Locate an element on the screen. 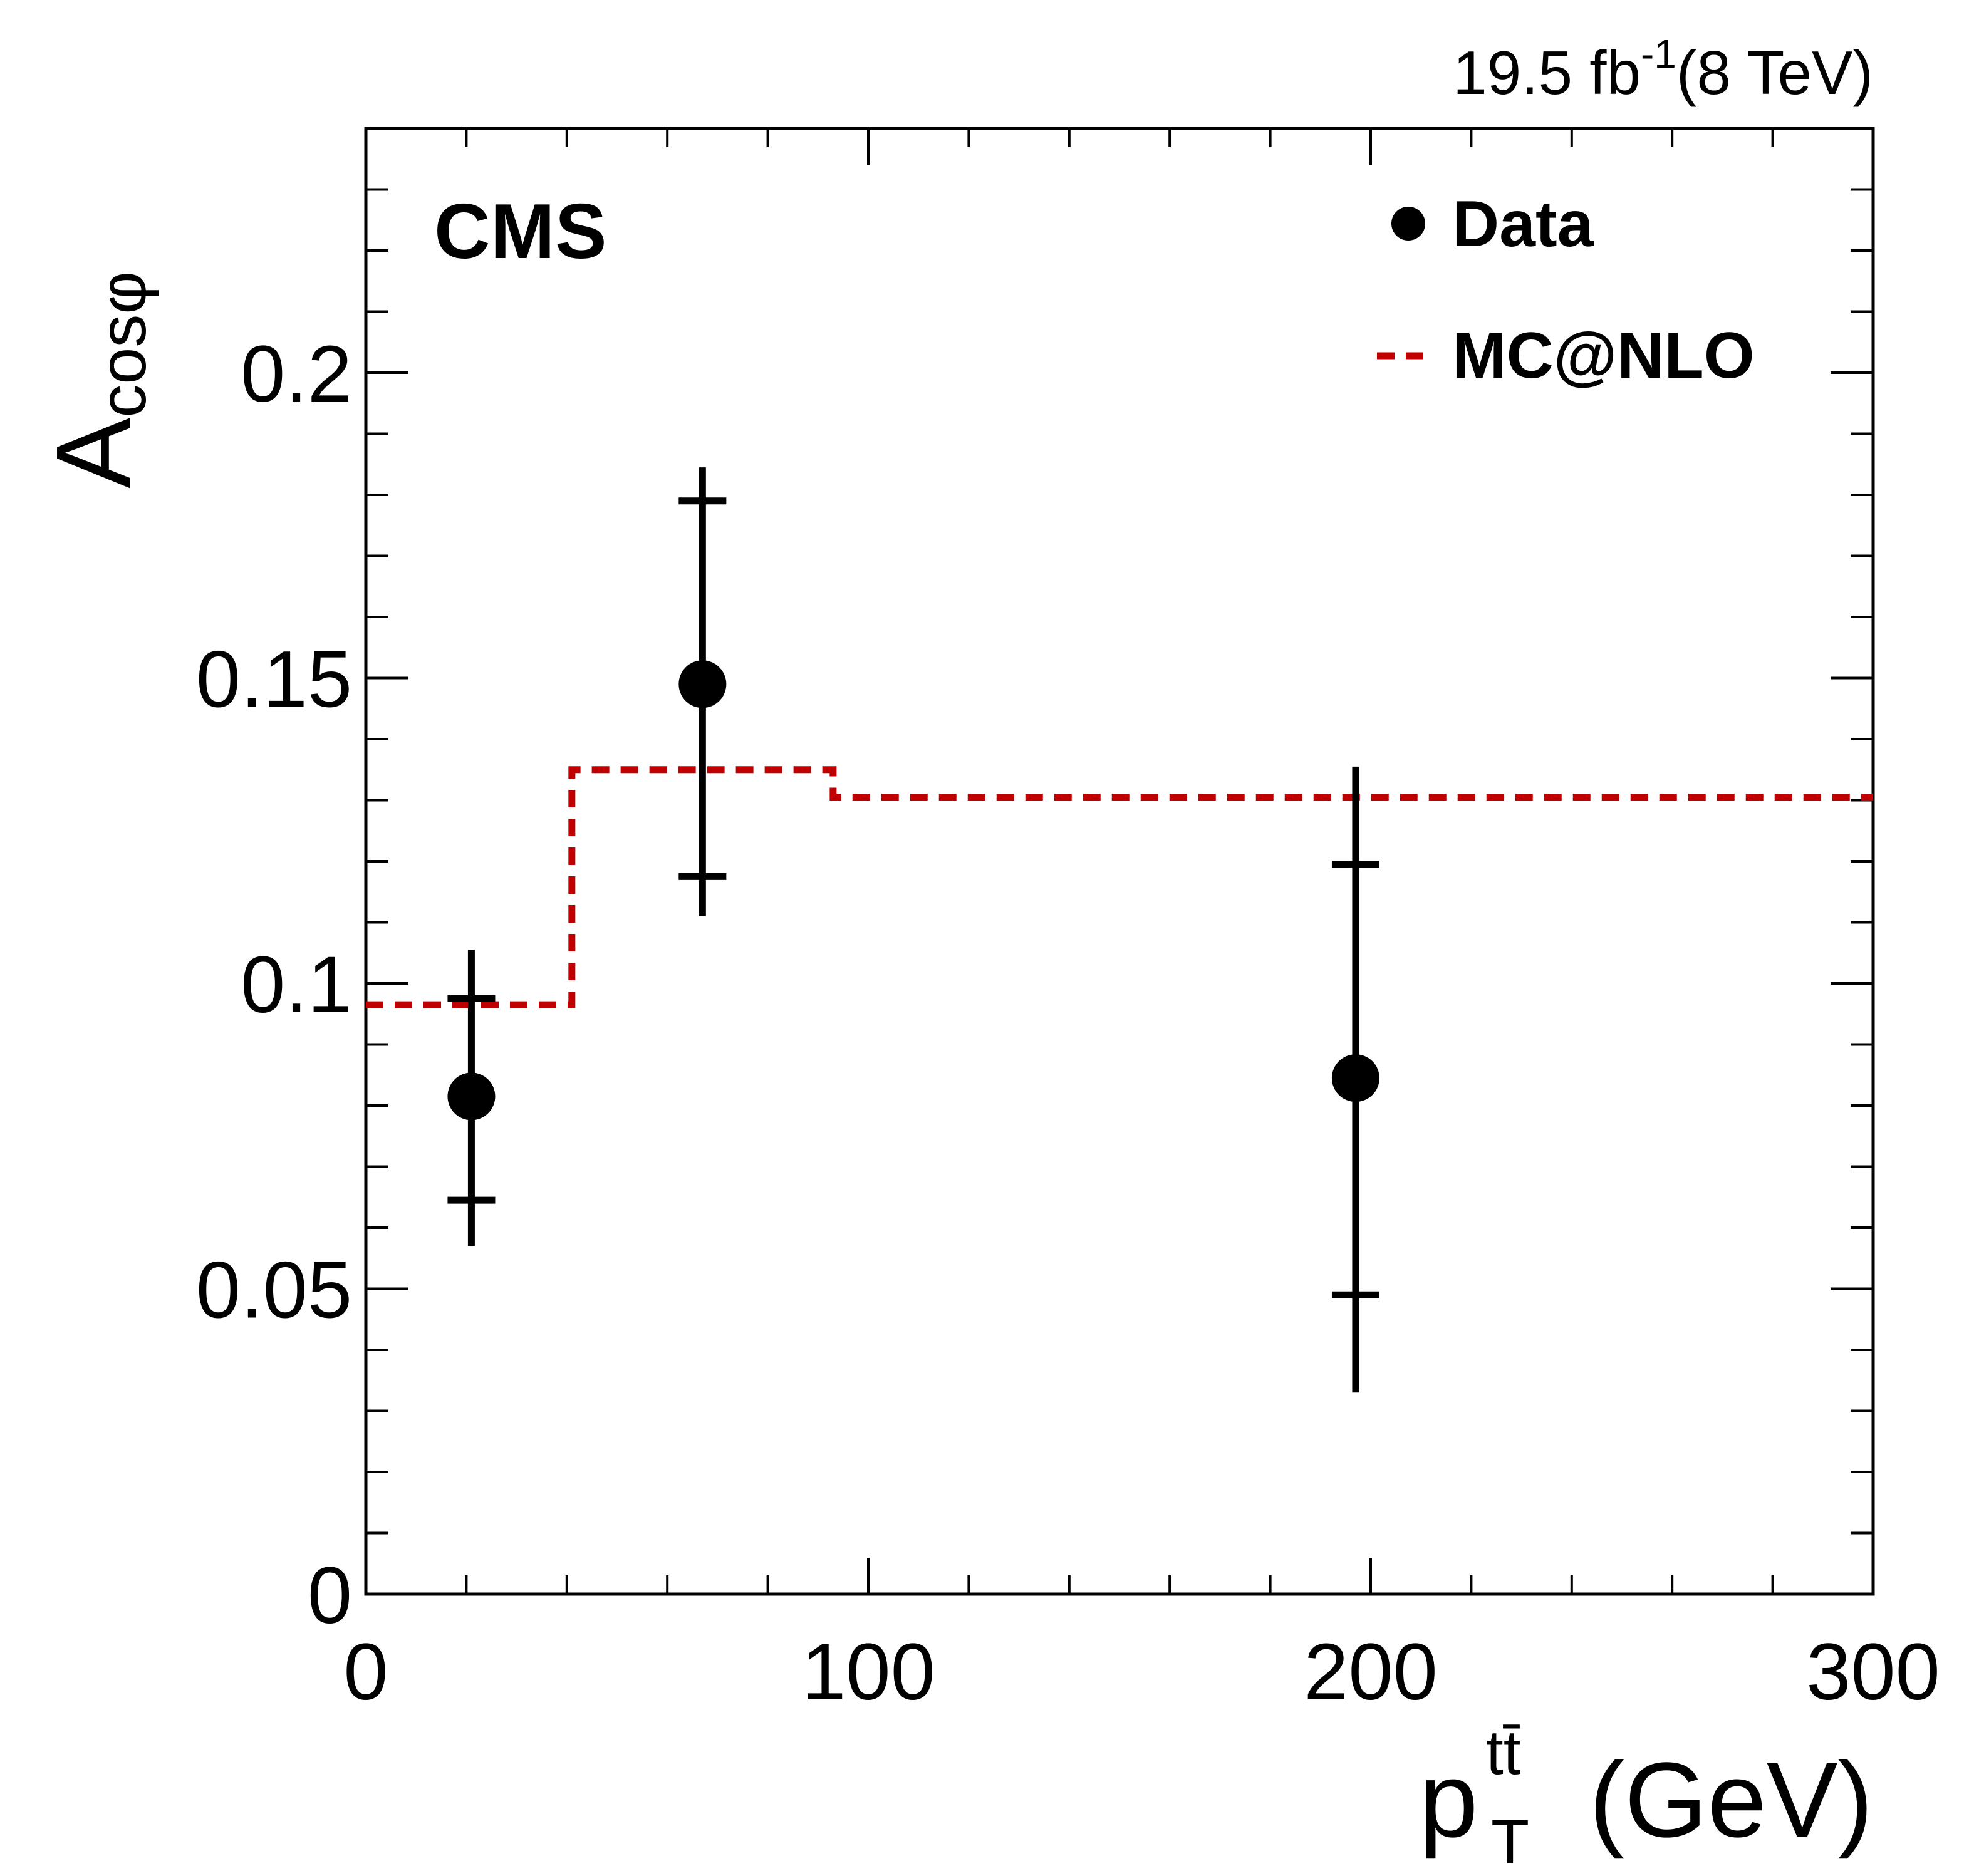 This screenshot has width=1974, height=1876. y-tick-label: 0.15 is located at coordinates (274, 680).